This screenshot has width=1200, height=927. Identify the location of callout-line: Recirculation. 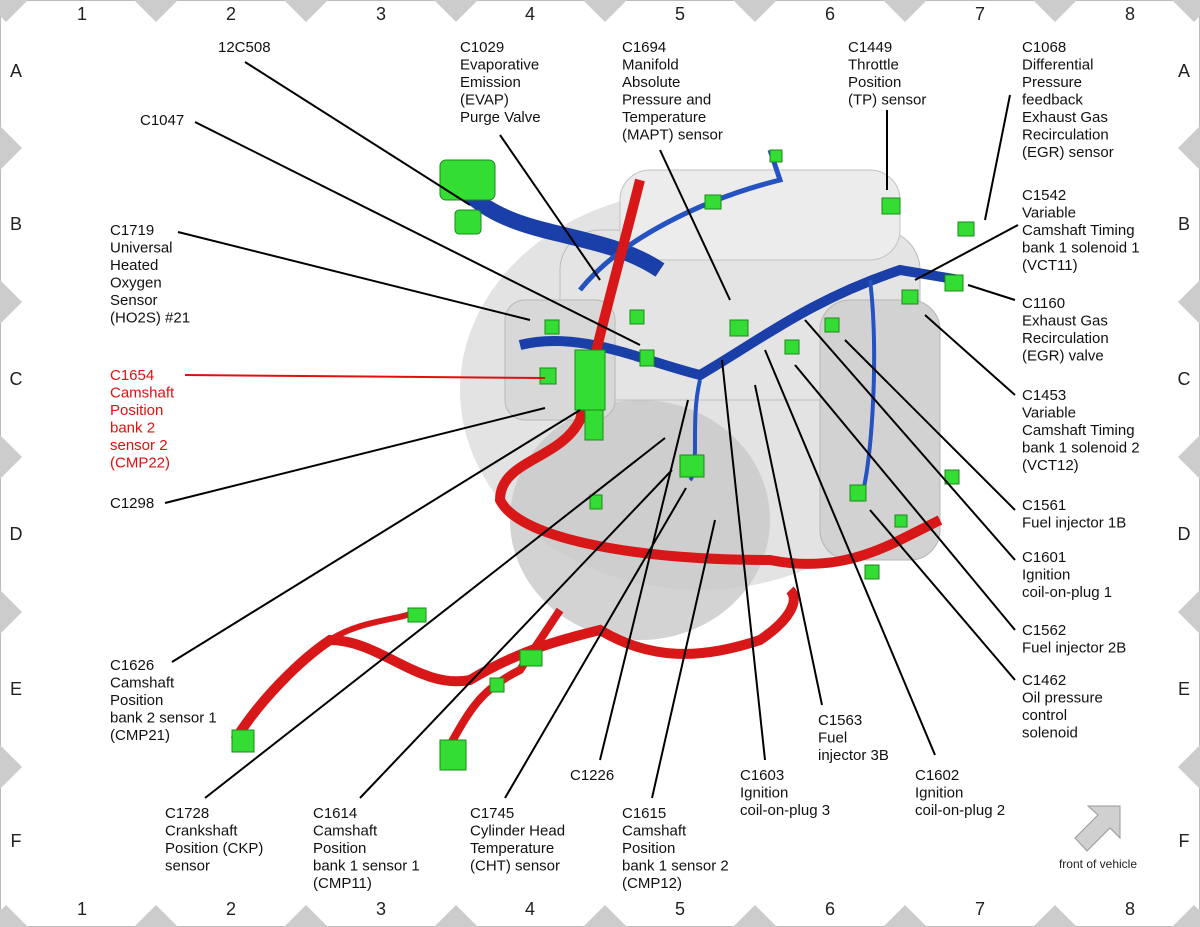
(1065, 135).